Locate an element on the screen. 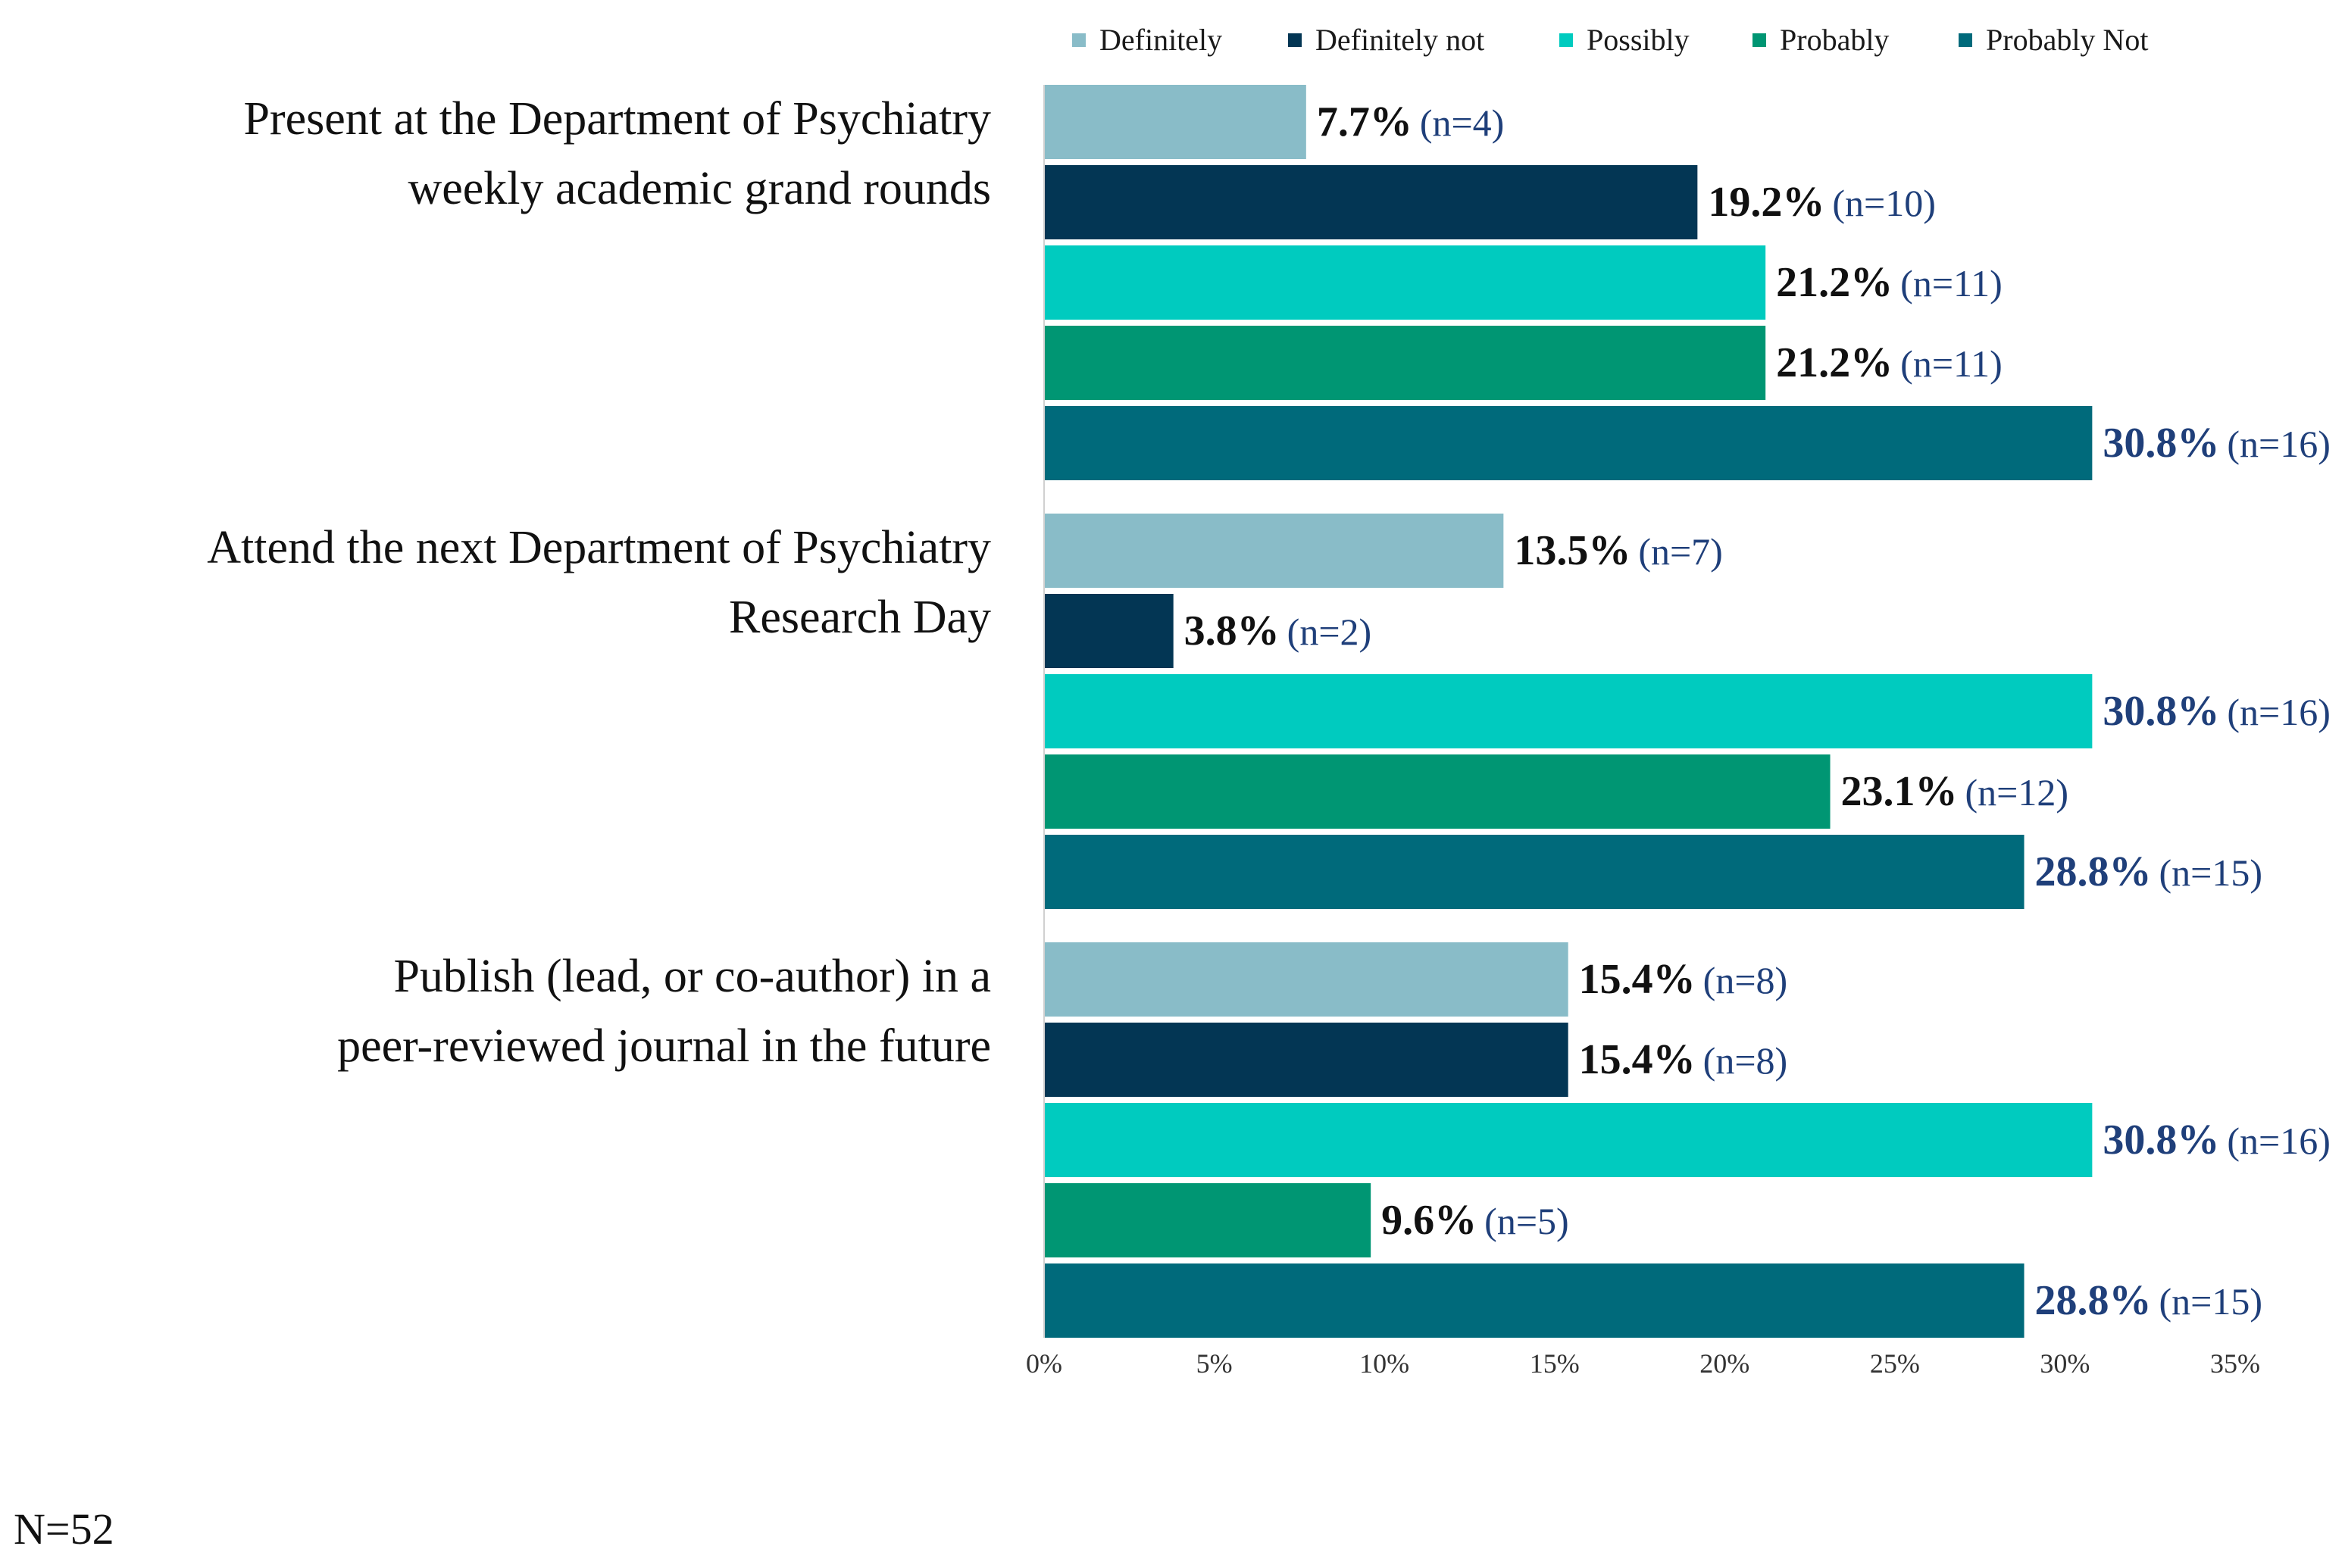 The height and width of the screenshot is (1568, 2345). category-label-3-line-2: peer-reviewed journal in the future is located at coordinates (664, 1046).